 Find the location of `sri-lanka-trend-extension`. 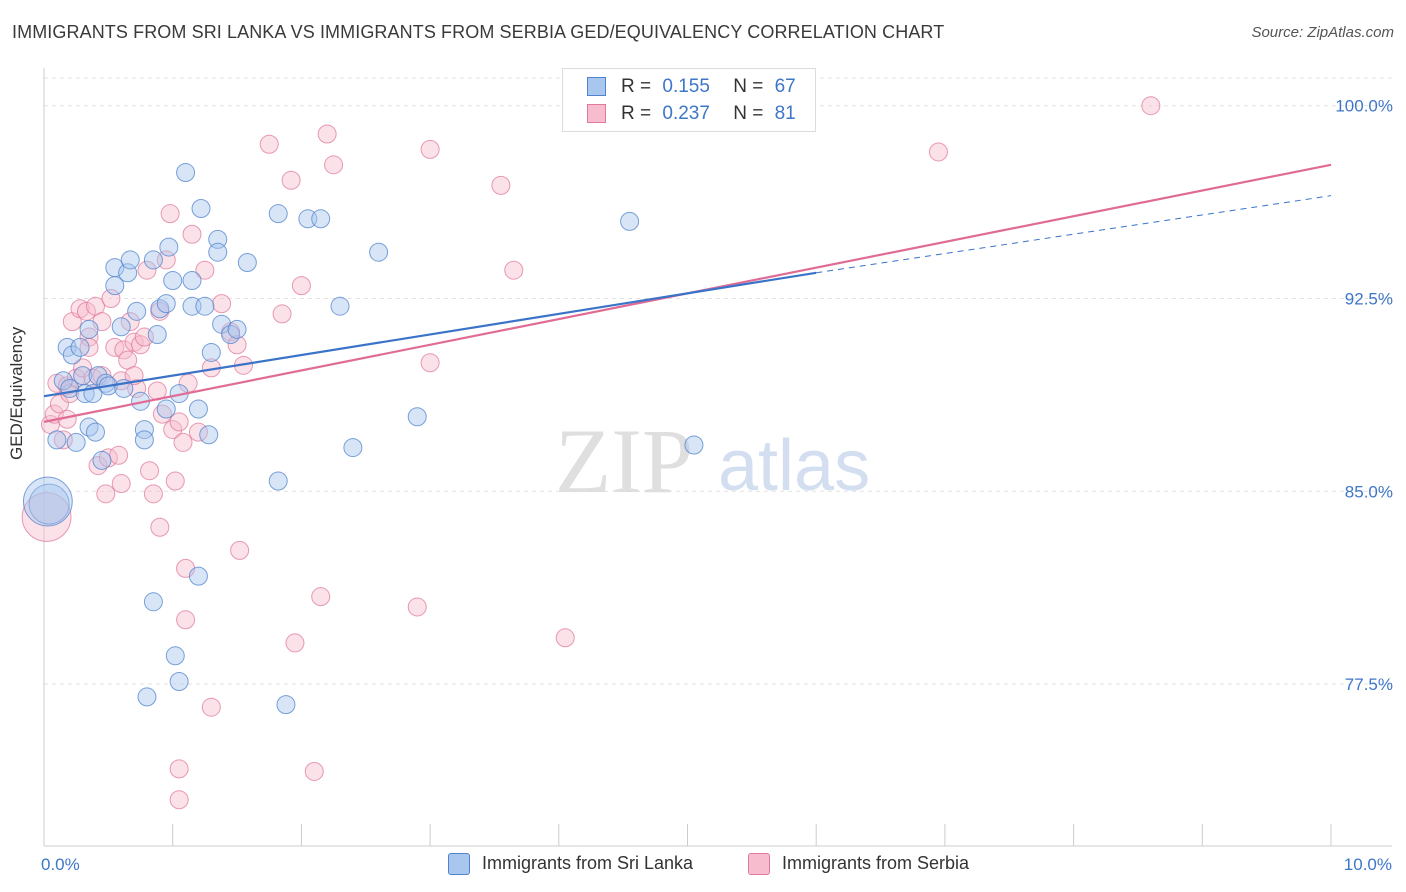

sri-lanka-trend-extension is located at coordinates (1074, 234).